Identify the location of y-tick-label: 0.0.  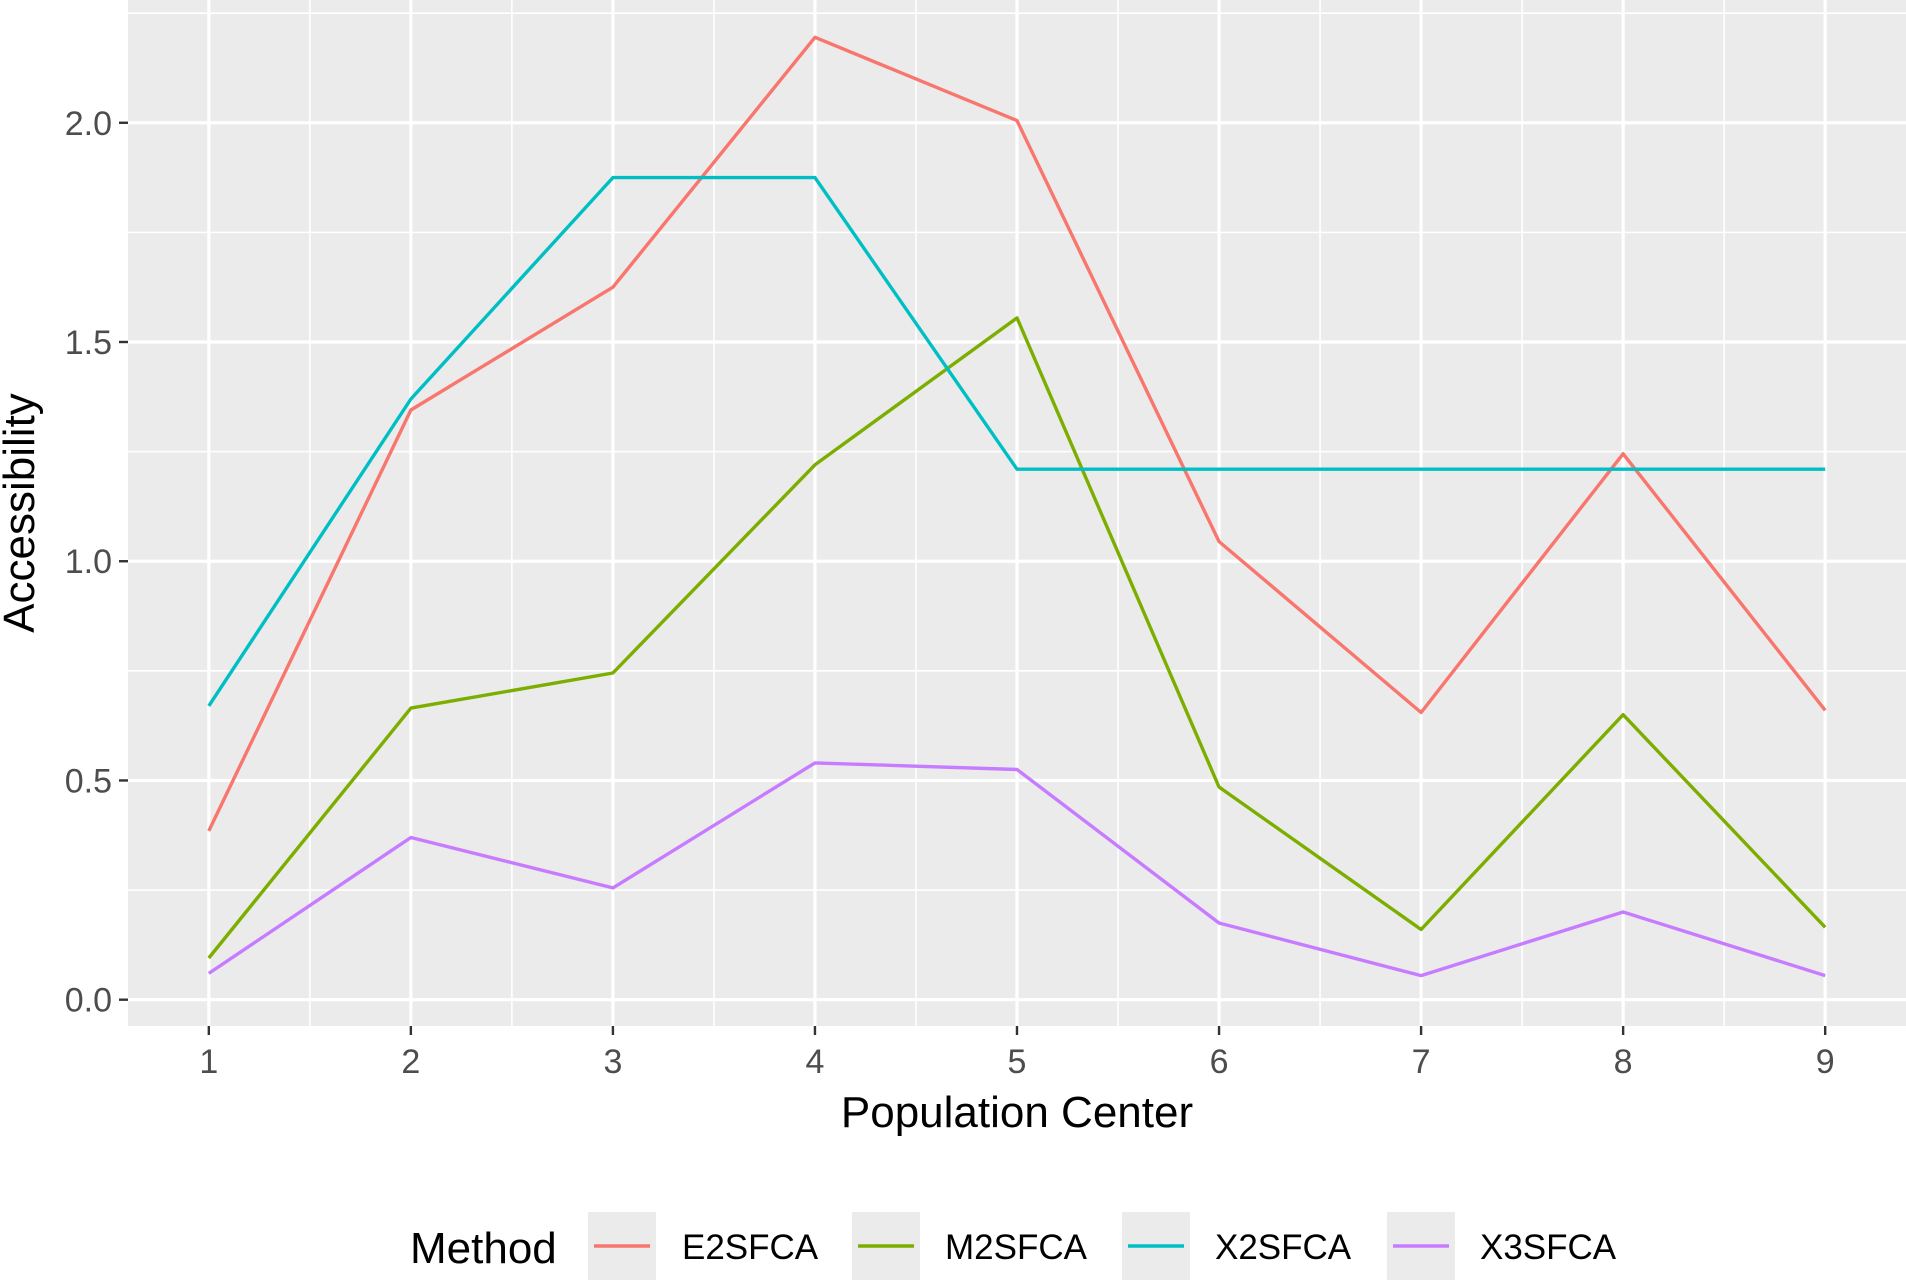
(88, 1001).